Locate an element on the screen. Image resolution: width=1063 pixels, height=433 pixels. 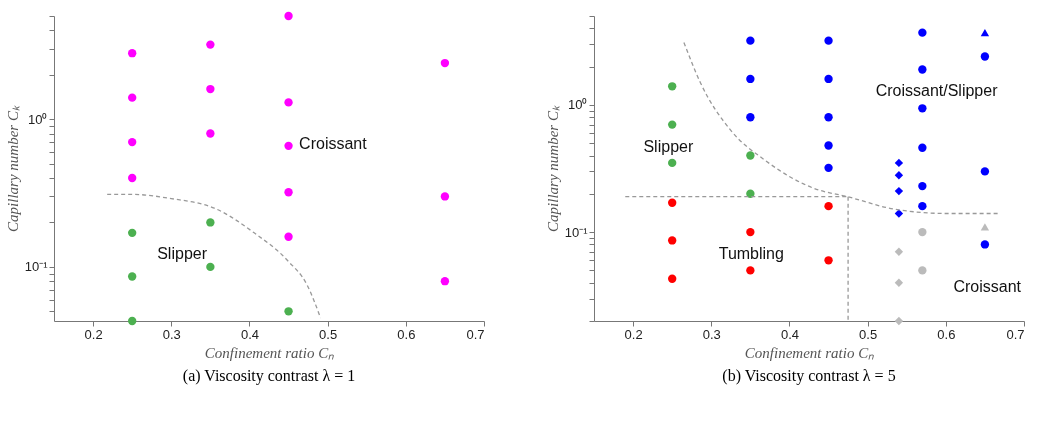
text: (a) Viscosity contrast λ = 1 is located at coordinates (269, 376).